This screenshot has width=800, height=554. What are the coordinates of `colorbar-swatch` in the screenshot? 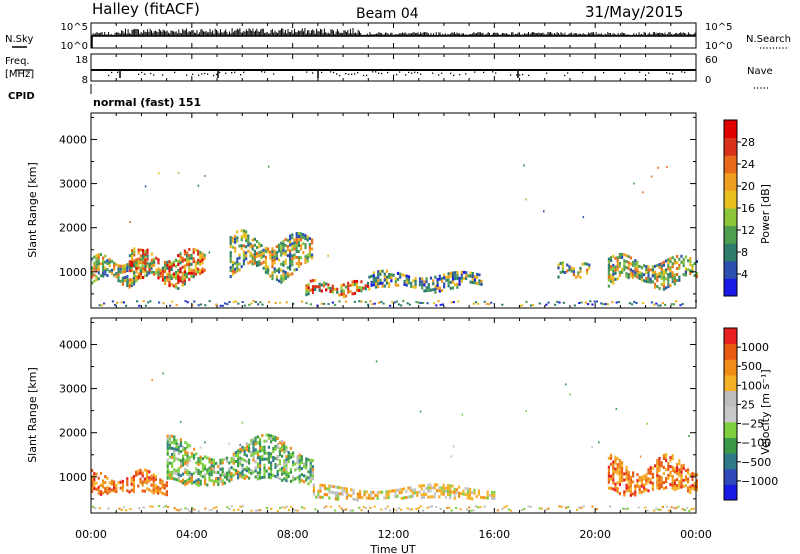 It's located at (730, 146).